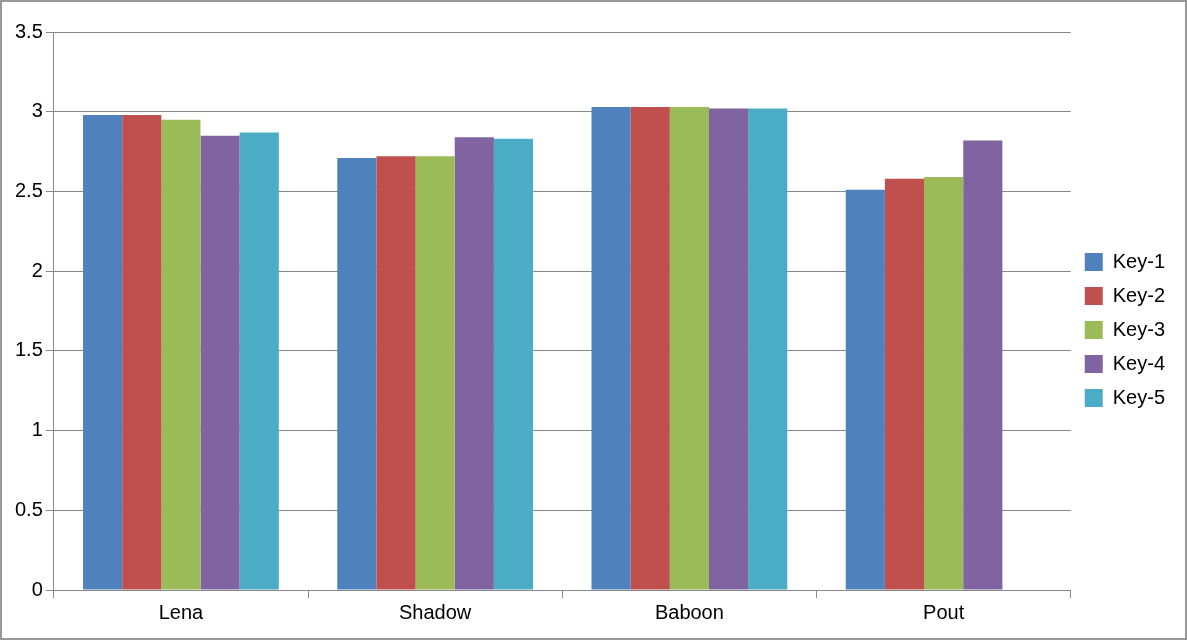  What do you see at coordinates (28, 349) in the screenshot?
I see `y-tick-label: 1.5` at bounding box center [28, 349].